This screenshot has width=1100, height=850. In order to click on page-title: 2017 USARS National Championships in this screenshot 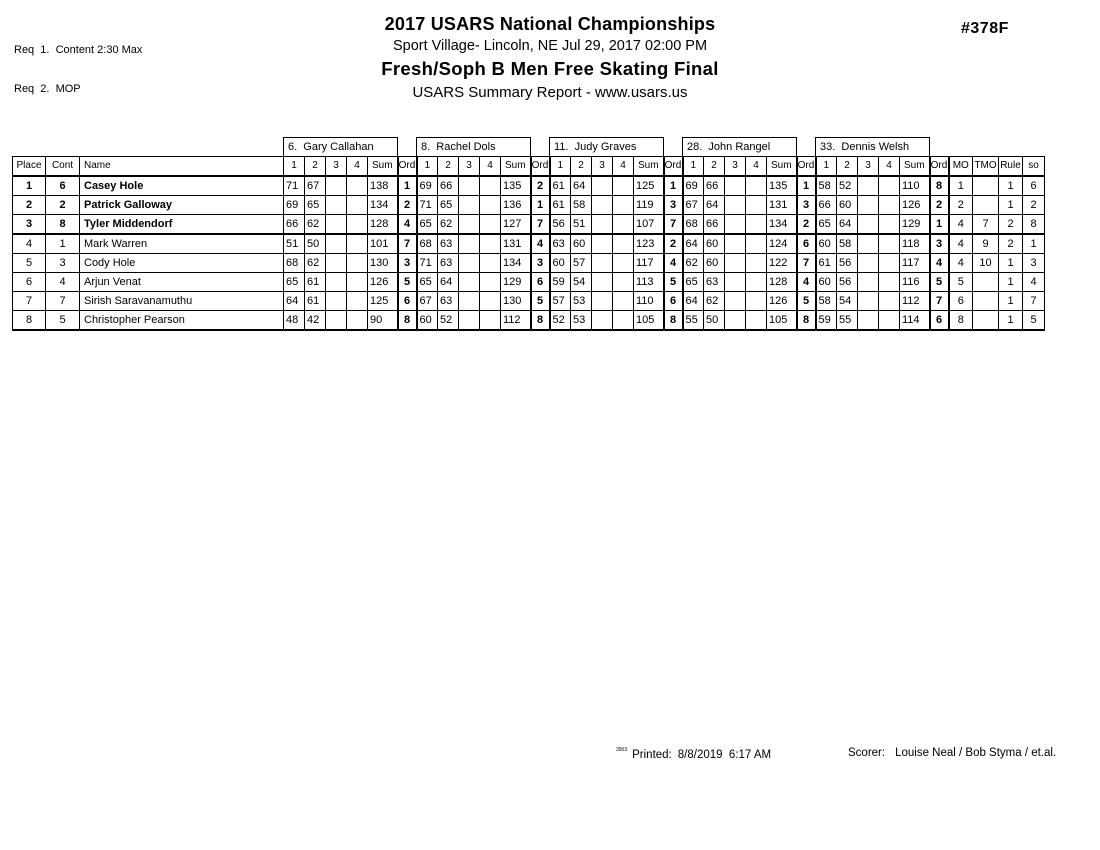, I will do `click(550, 24)`.